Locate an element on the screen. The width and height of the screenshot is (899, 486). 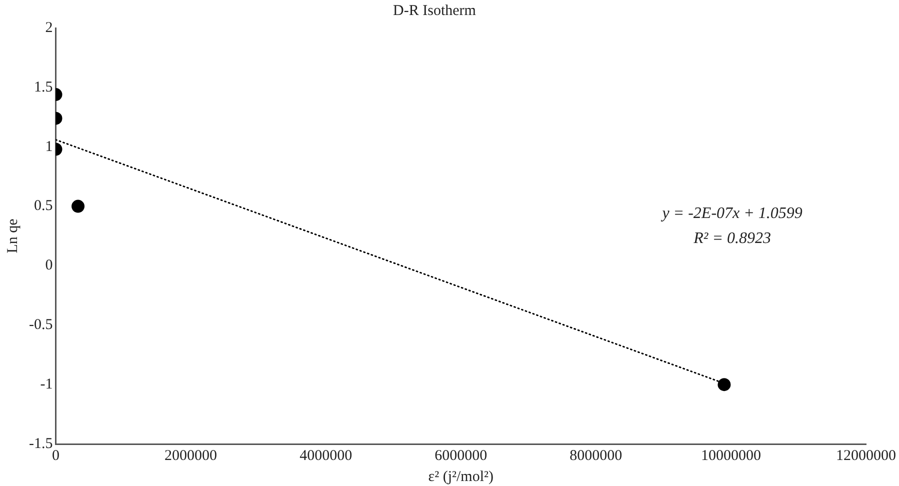
x-tick-label: 2000000 is located at coordinates (191, 456).